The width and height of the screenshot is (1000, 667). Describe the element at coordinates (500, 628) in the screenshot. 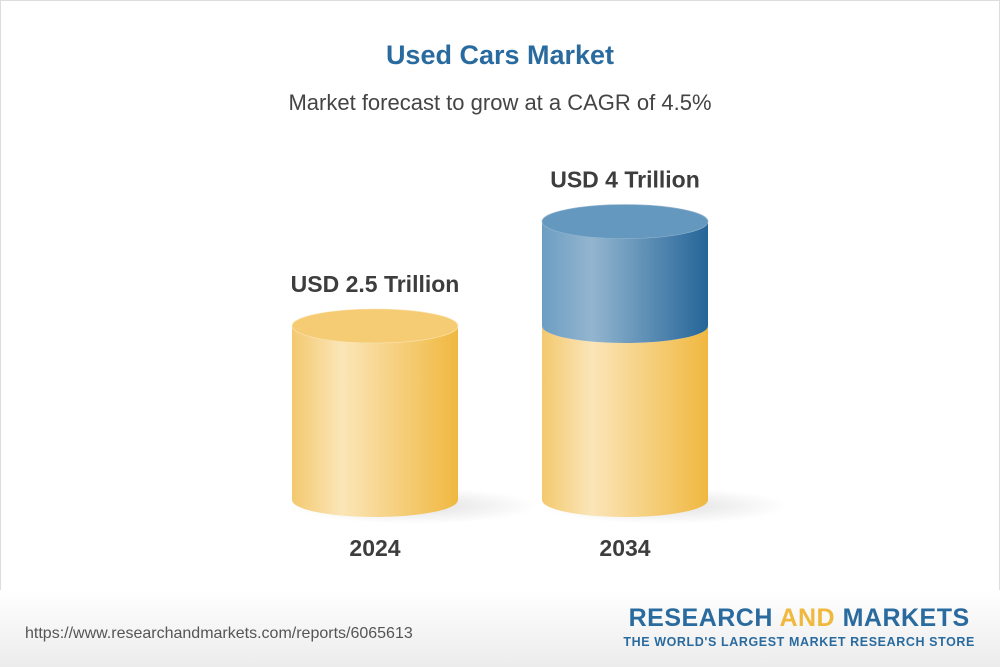

I see `footer` at that location.